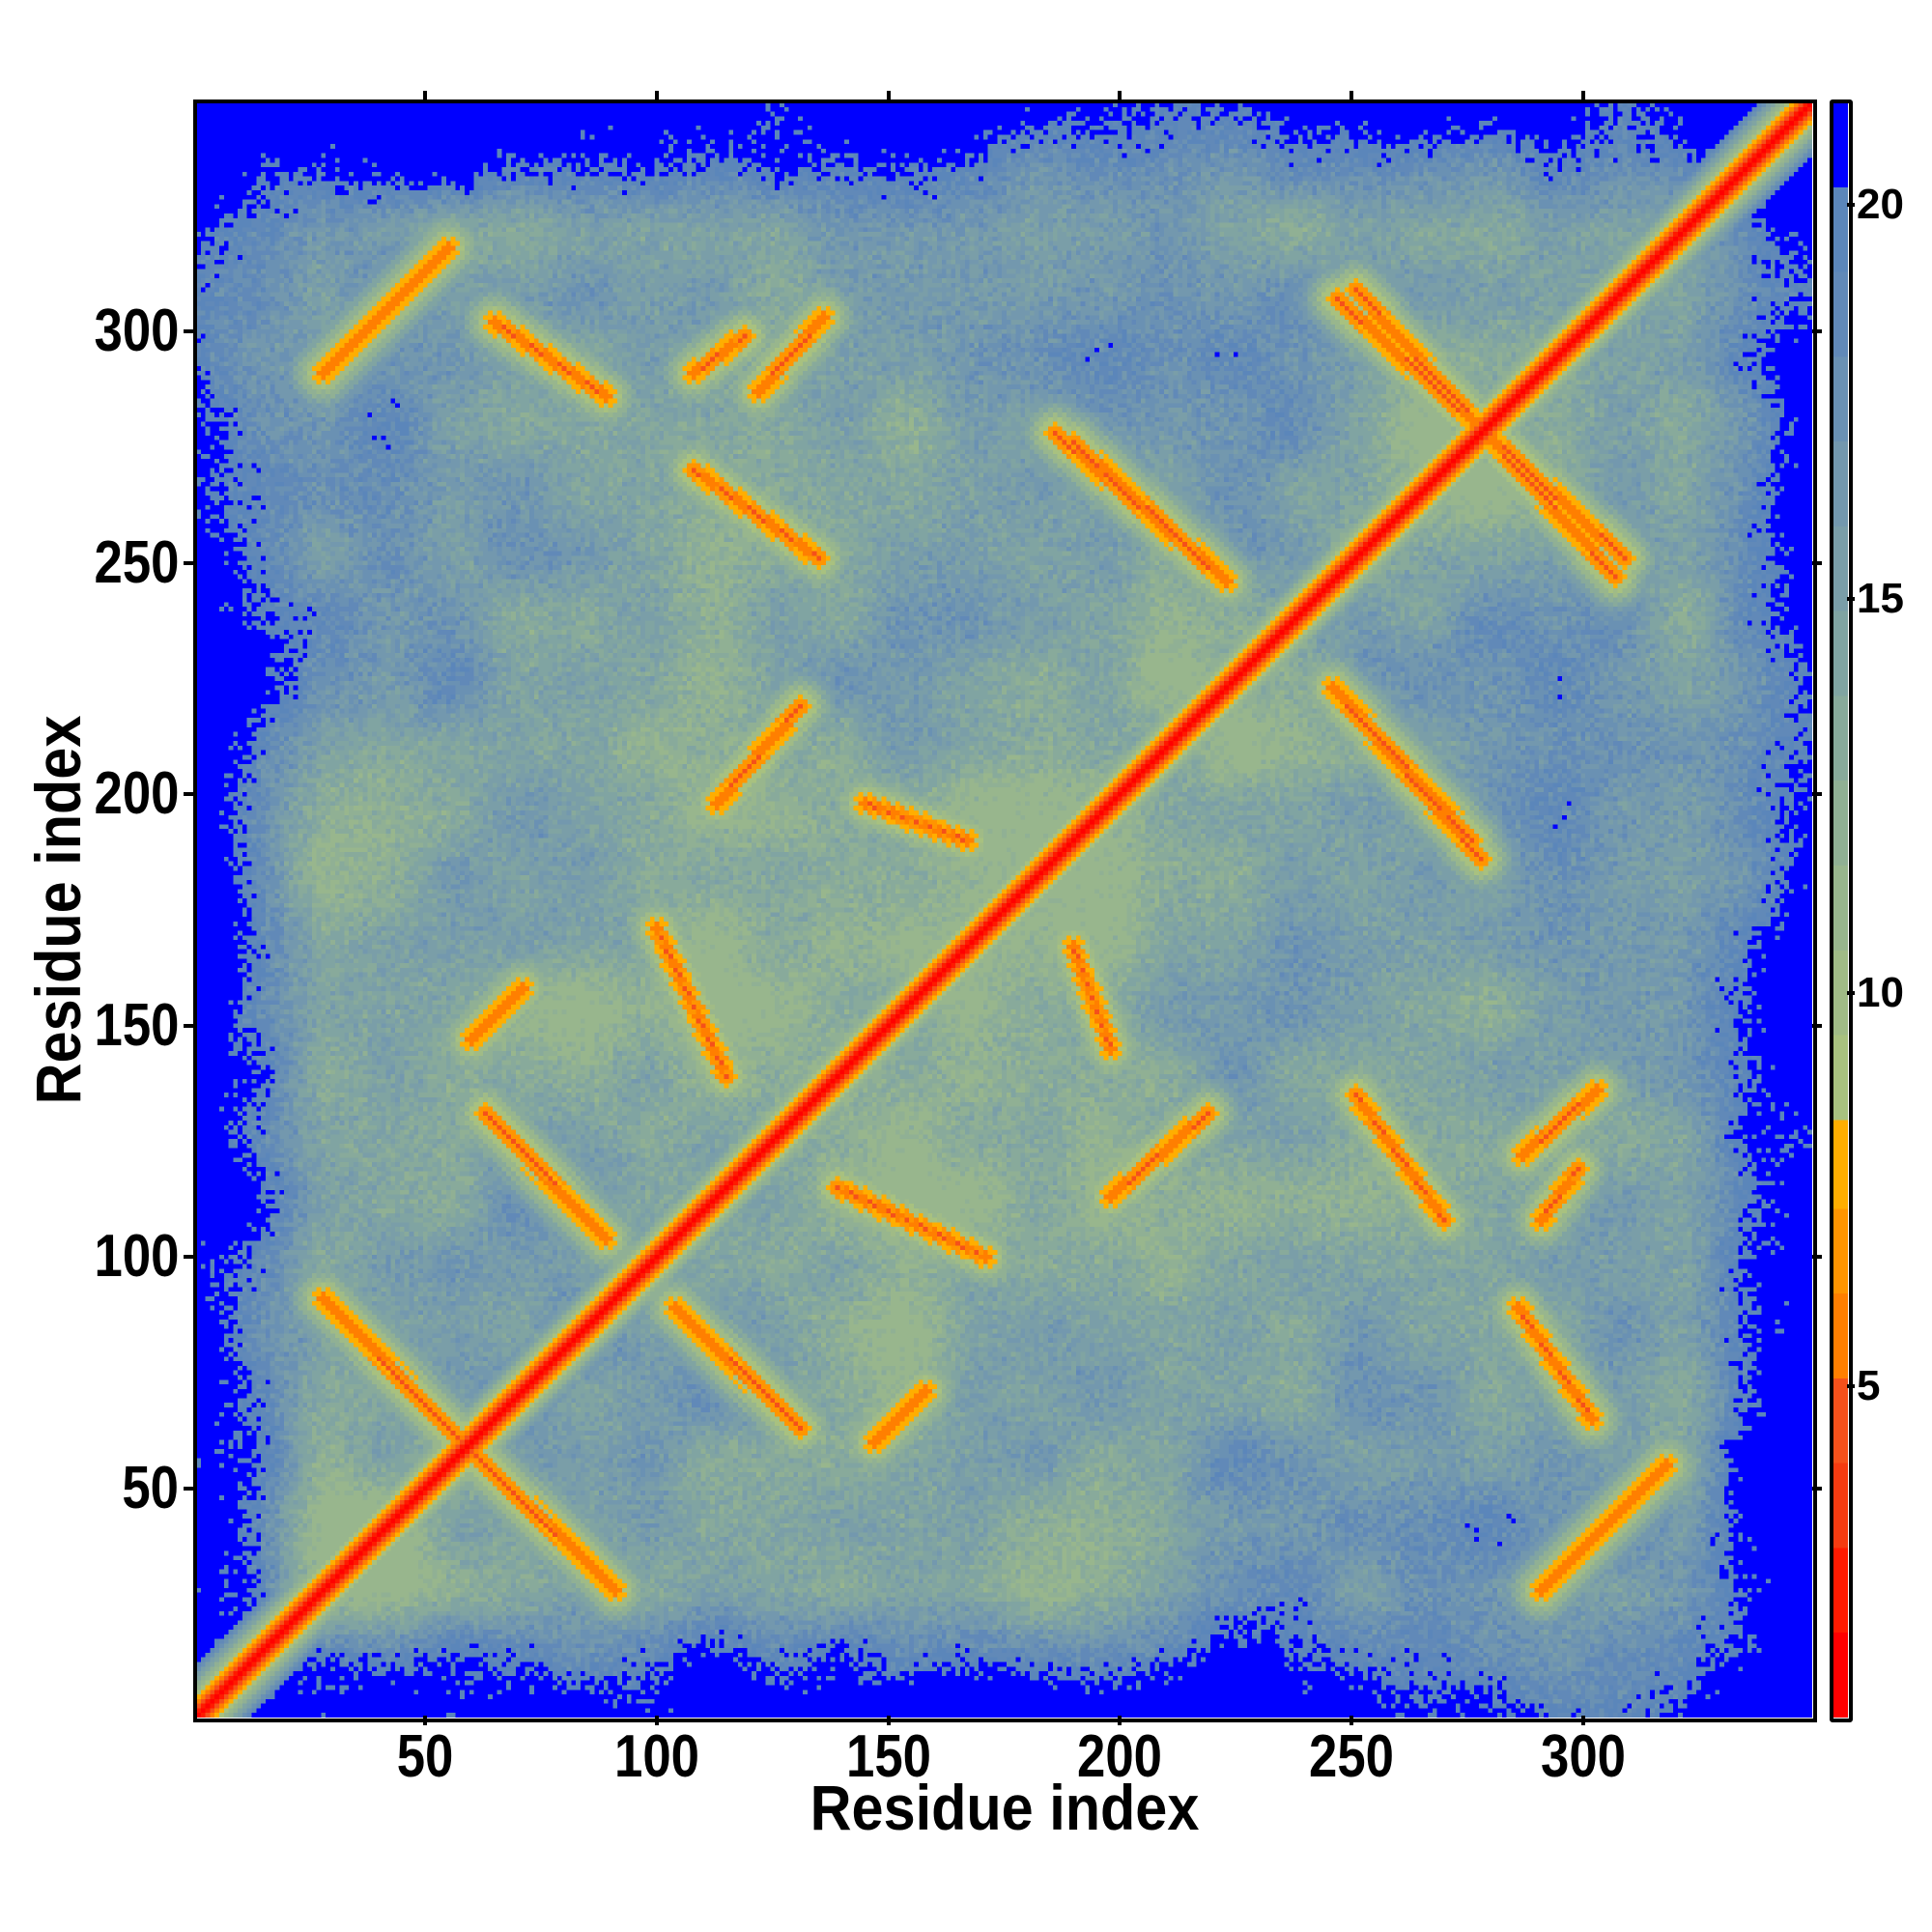 Image resolution: width=1932 pixels, height=1932 pixels. What do you see at coordinates (1880, 205) in the screenshot?
I see `colorbar-tick-label: 20` at bounding box center [1880, 205].